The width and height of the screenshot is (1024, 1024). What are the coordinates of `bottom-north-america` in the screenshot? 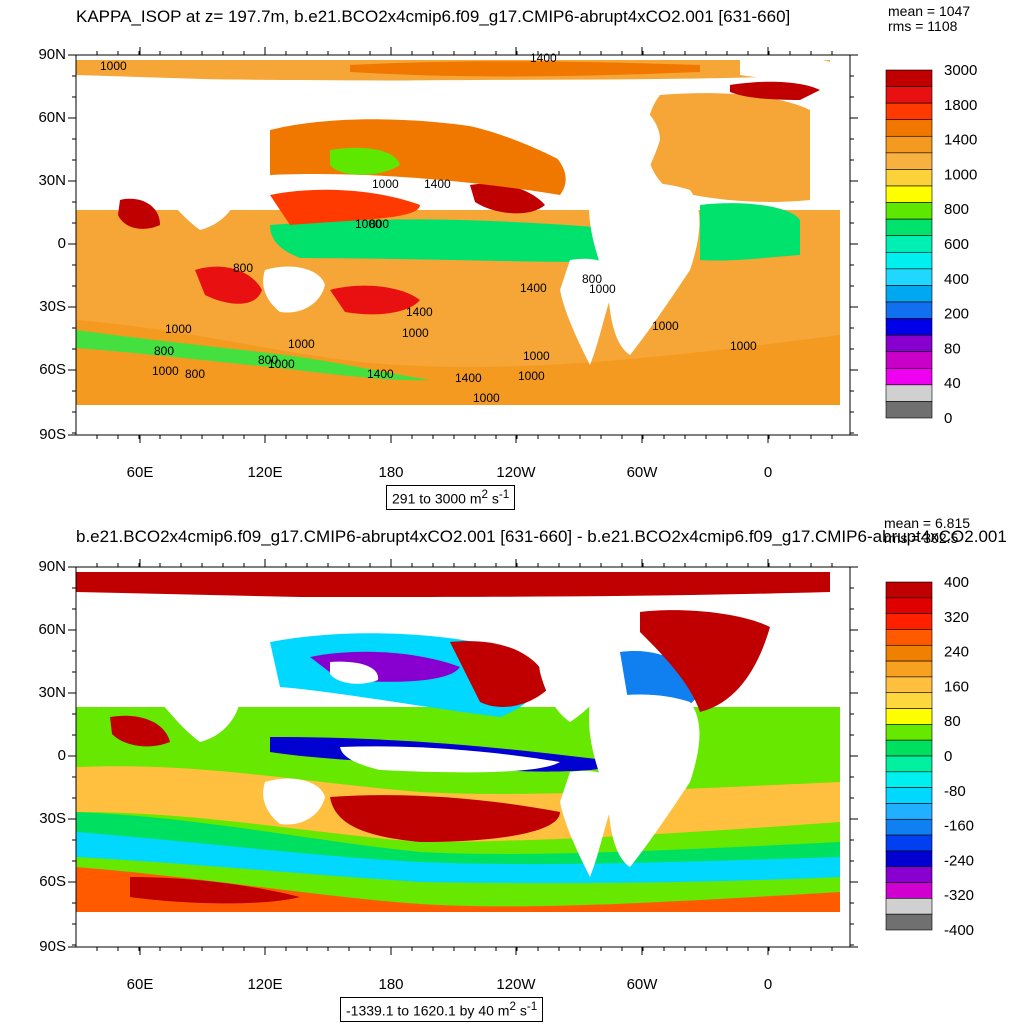 It's located at (579, 664).